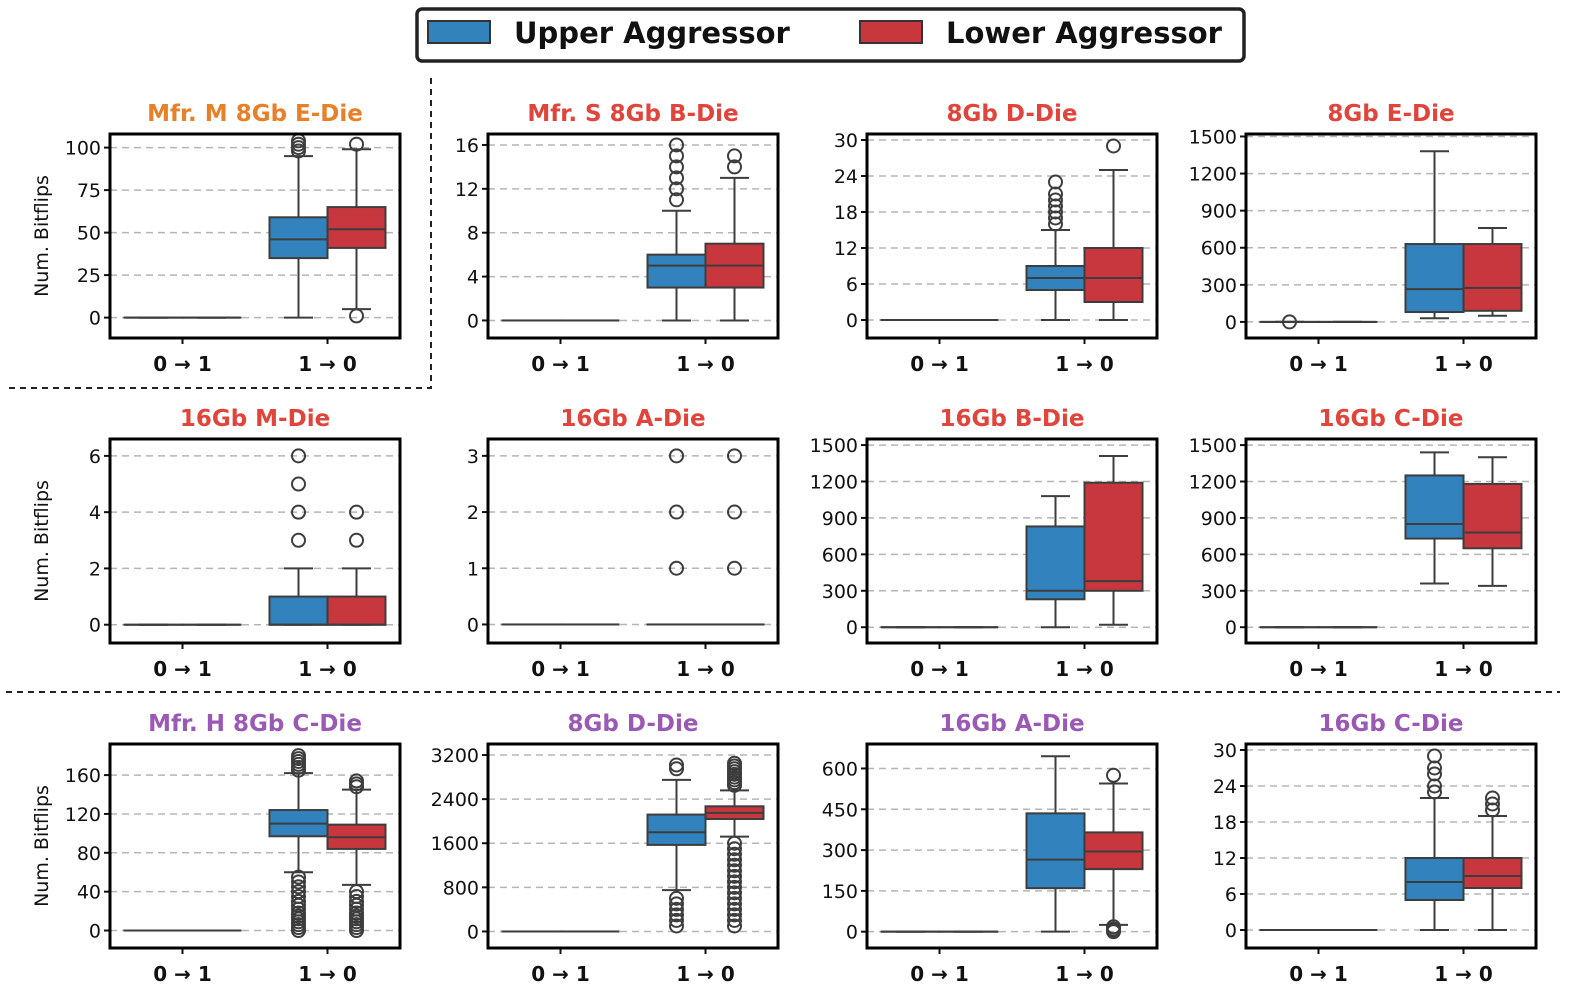 Image resolution: width=1578 pixels, height=998 pixels. What do you see at coordinates (89, 234) in the screenshot?
I see `y-tick-label: 50` at bounding box center [89, 234].